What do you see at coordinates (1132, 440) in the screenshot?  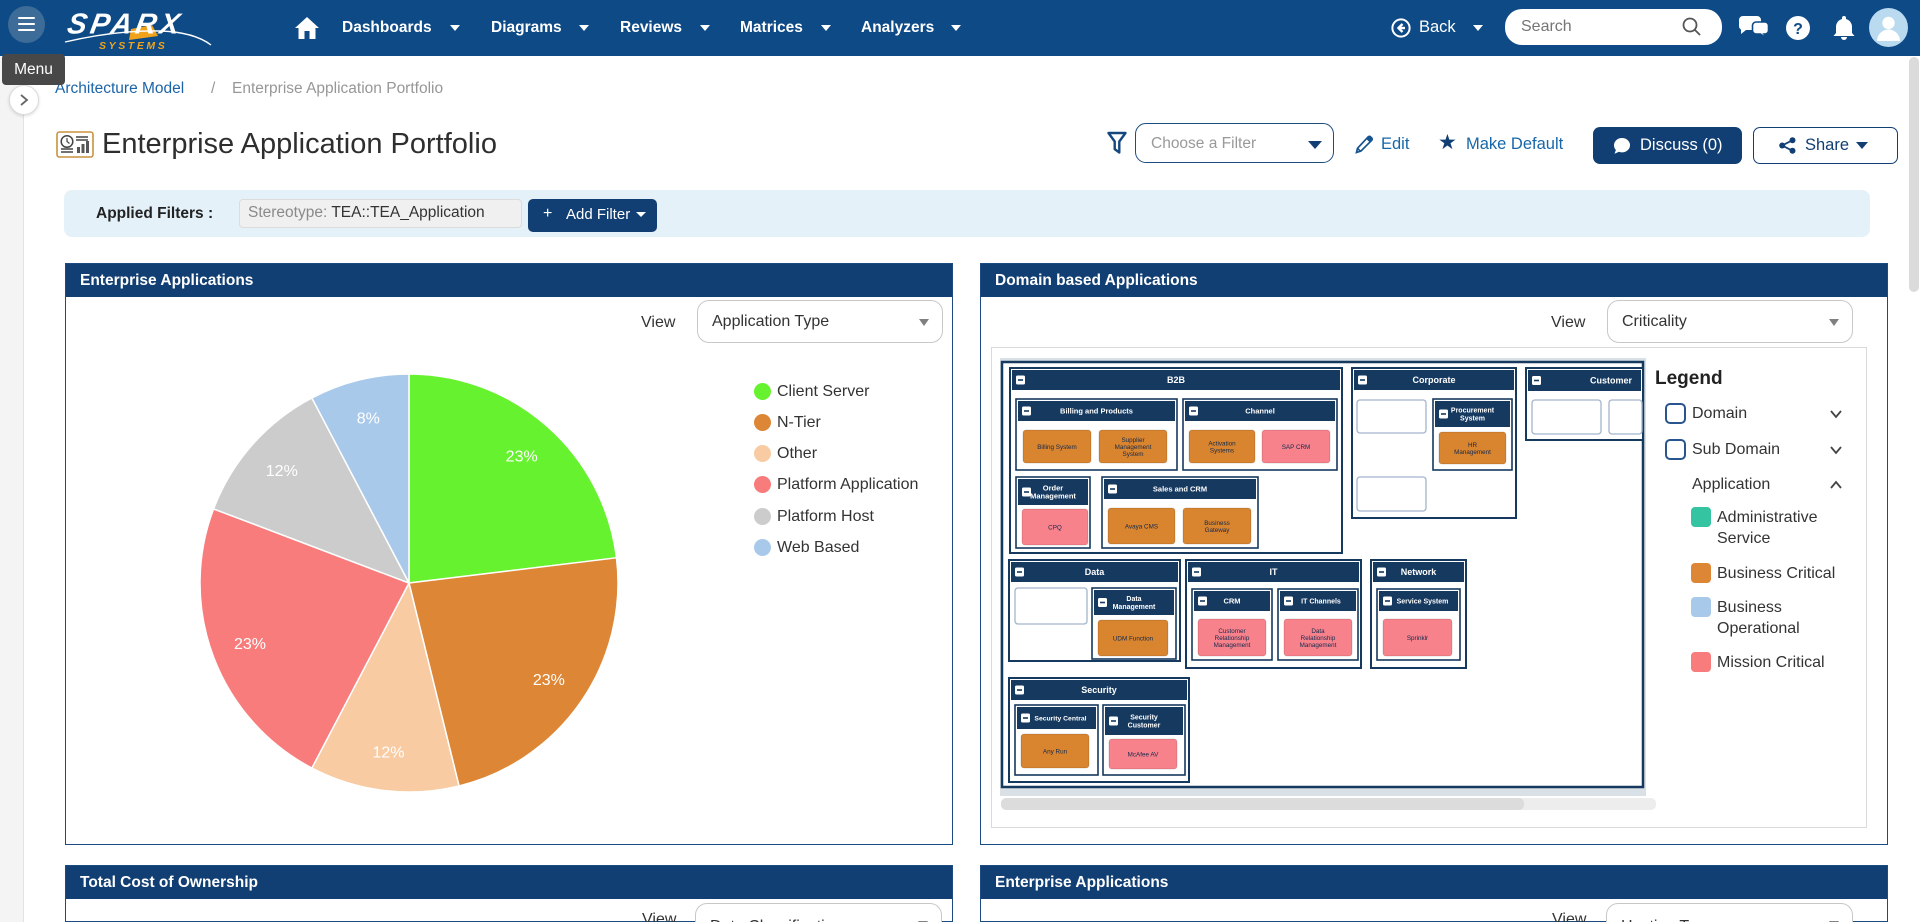 I see `svg-text: Supplier` at bounding box center [1132, 440].